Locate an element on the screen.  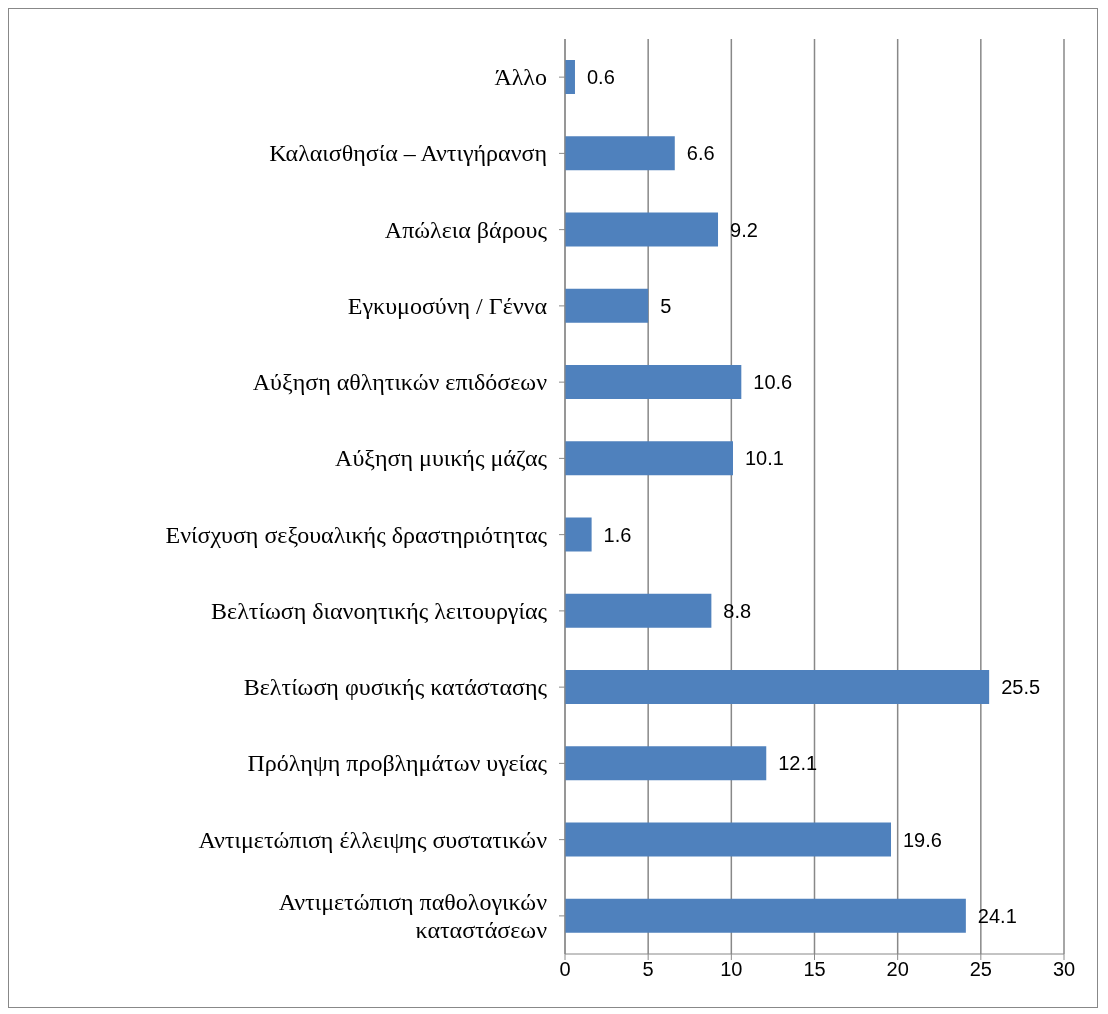
y-tick-label: Καλαισθησία – Αντιγήρανση is located at coordinates (408, 153).